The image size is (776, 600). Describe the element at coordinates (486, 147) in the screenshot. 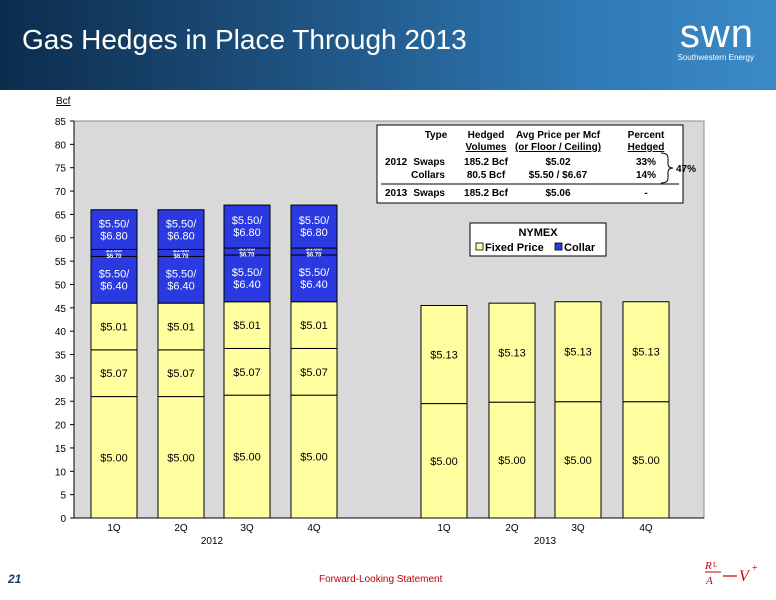

I see `table-header: Volumes` at that location.